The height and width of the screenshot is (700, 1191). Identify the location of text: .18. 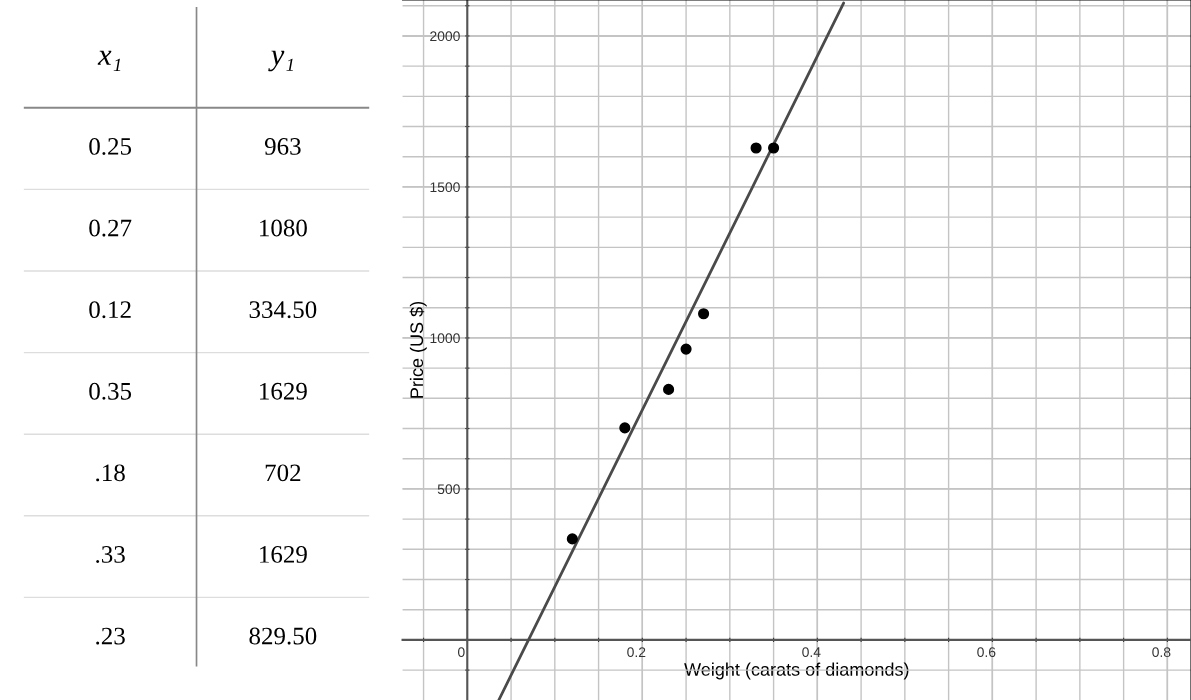
(110, 473).